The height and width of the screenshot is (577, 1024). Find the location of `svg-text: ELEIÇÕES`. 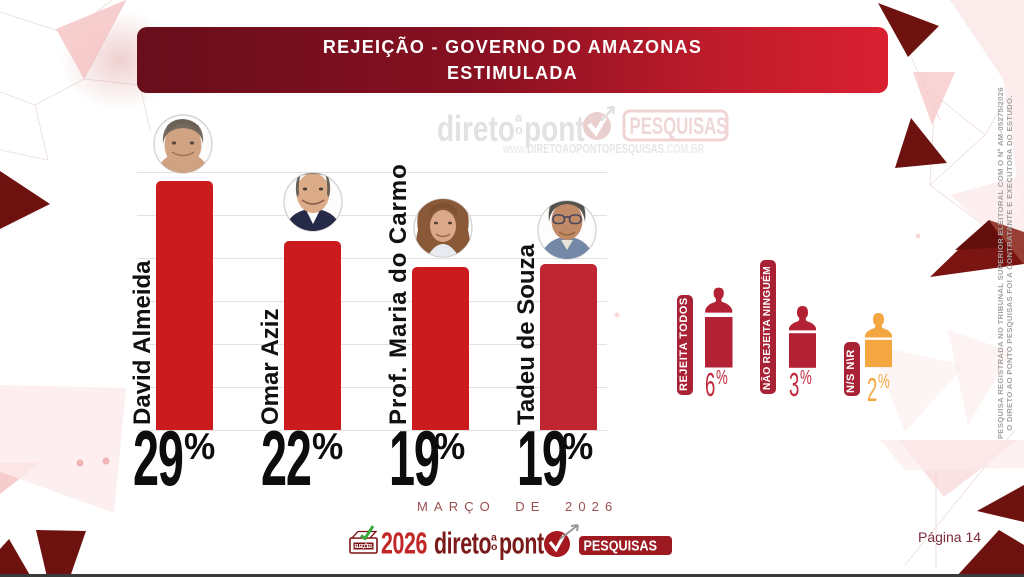

svg-text: ELEIÇÕES is located at coordinates (364, 546).